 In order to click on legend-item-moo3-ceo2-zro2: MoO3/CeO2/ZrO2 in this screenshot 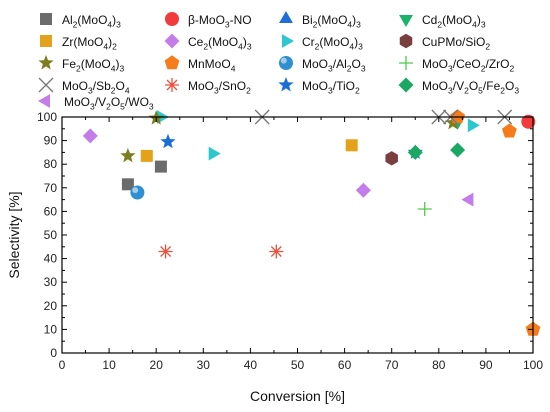, I will do `click(457, 65)`.